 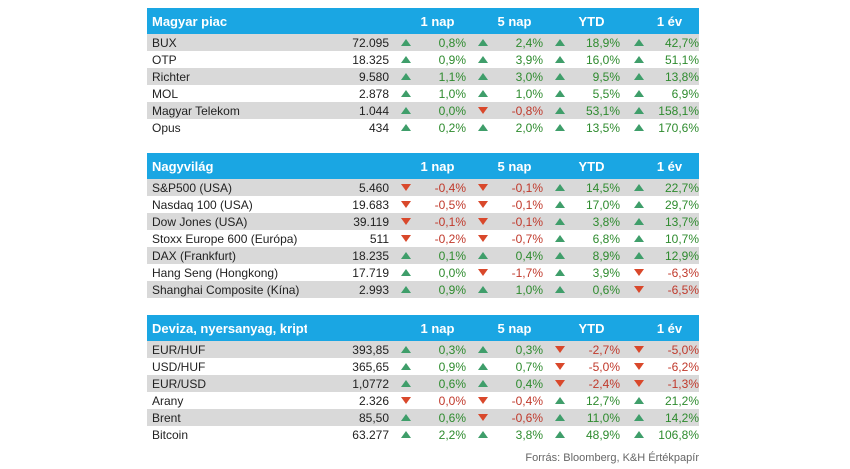 I want to click on instrument-value: 18.325, so click(x=370, y=59).